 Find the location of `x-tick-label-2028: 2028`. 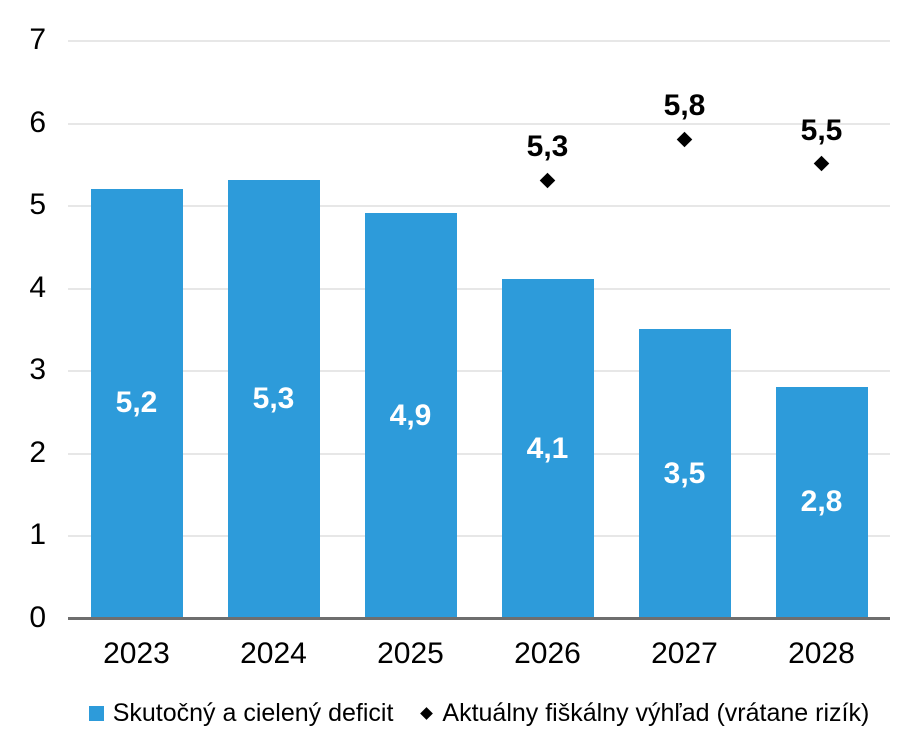

x-tick-label-2028: 2028 is located at coordinates (821, 653).